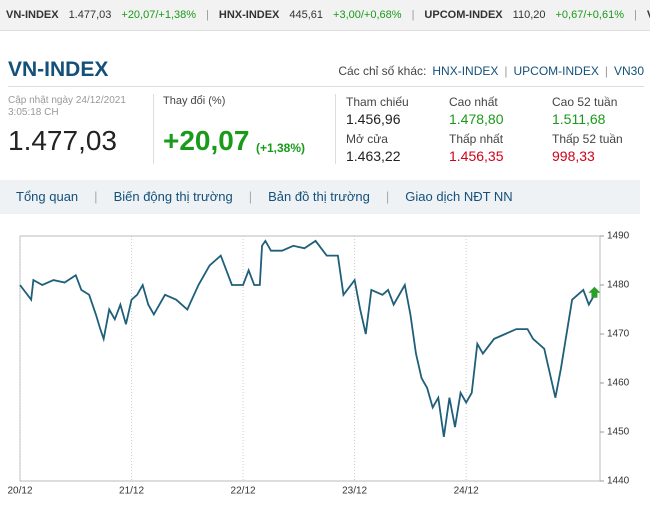 This screenshot has width=650, height=508. Describe the element at coordinates (587, 139) in the screenshot. I see `stat-label: Thấp 52 tuần` at that location.